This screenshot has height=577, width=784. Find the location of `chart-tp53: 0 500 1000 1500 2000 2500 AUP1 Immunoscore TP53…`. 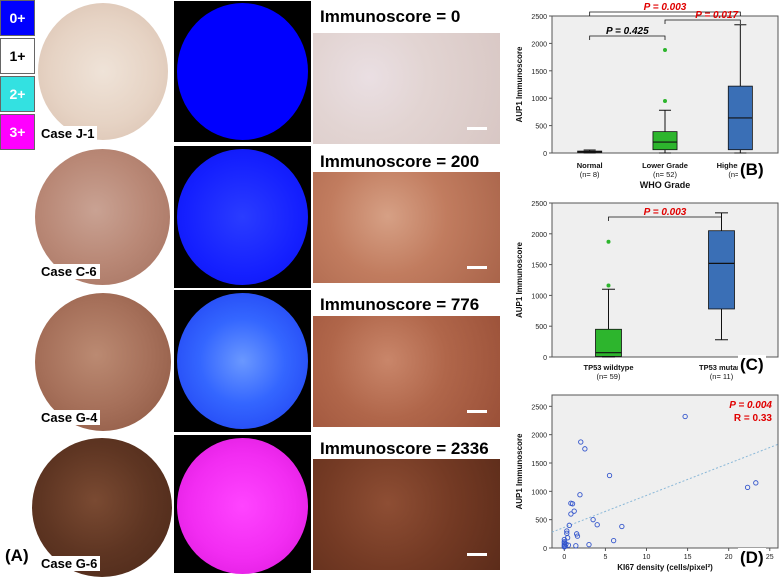

chart-tp53: 0 500 1000 1500 2000 2500 AUP1 Immunoscore TP53… is located at coordinates (647, 291).